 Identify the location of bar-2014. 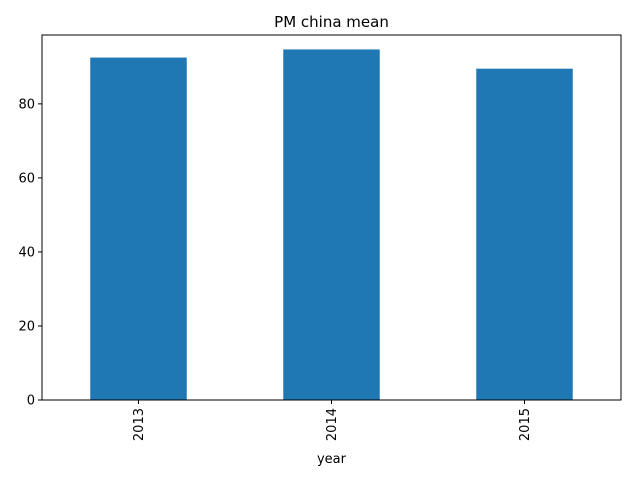
(331, 224).